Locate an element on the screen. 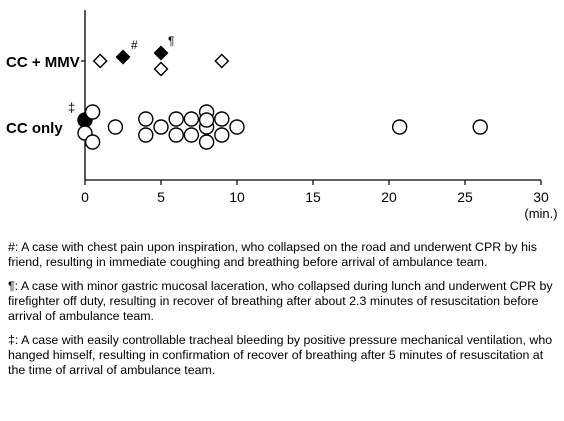 This screenshot has height=421, width=564. x-tick-label: 20 is located at coordinates (389, 197).